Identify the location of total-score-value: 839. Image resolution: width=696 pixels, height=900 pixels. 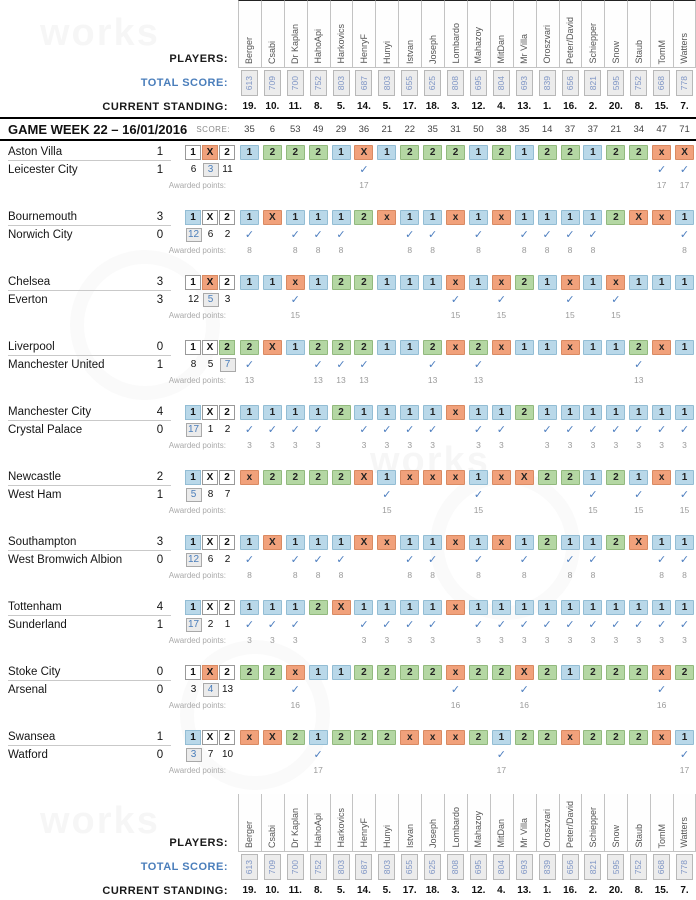
(546, 867).